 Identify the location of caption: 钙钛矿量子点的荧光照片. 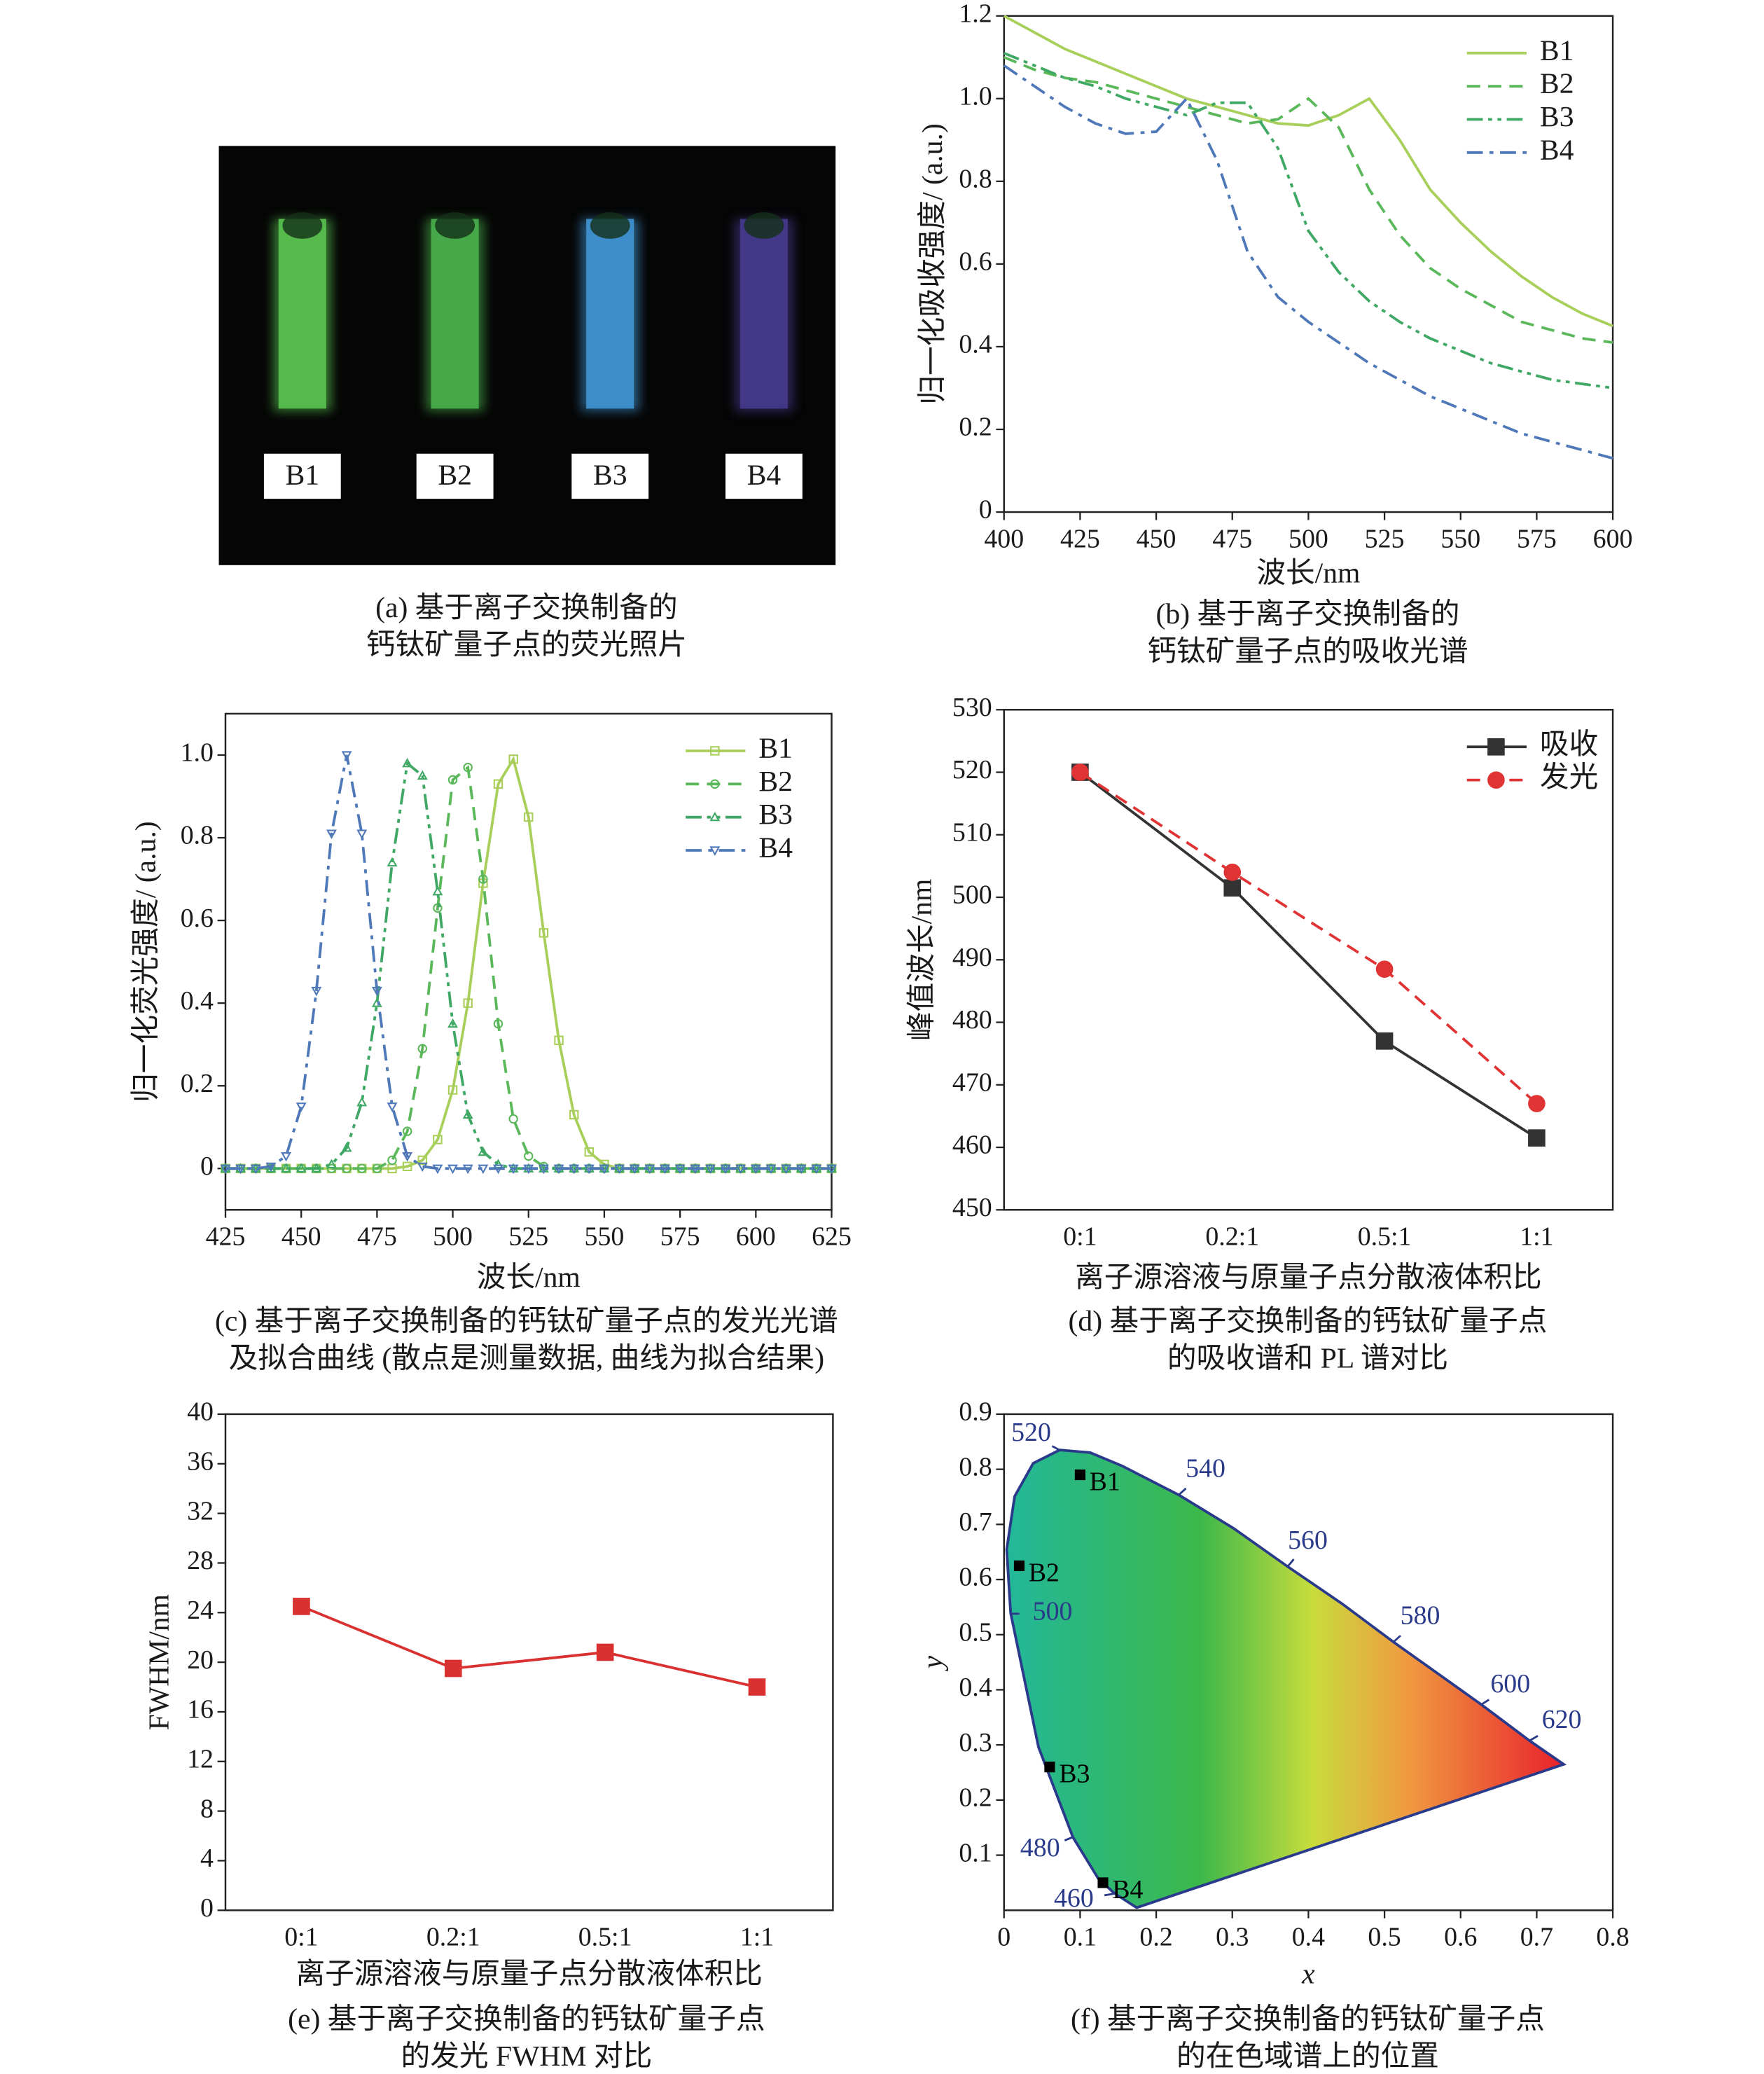
(526, 645).